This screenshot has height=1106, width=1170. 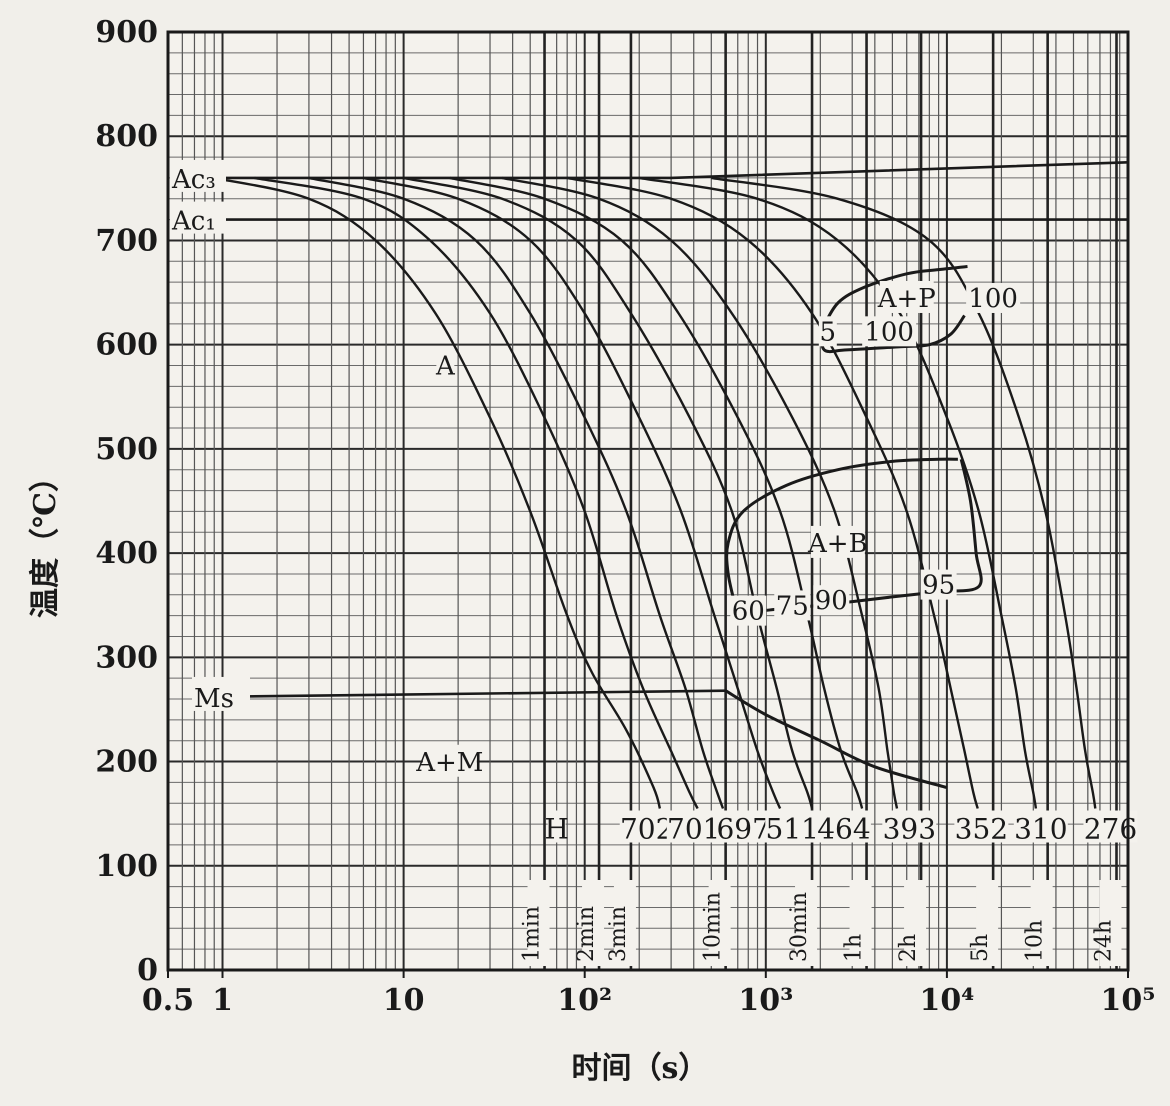 What do you see at coordinates (462, 694) in the screenshot?
I see `ms-line` at bounding box center [462, 694].